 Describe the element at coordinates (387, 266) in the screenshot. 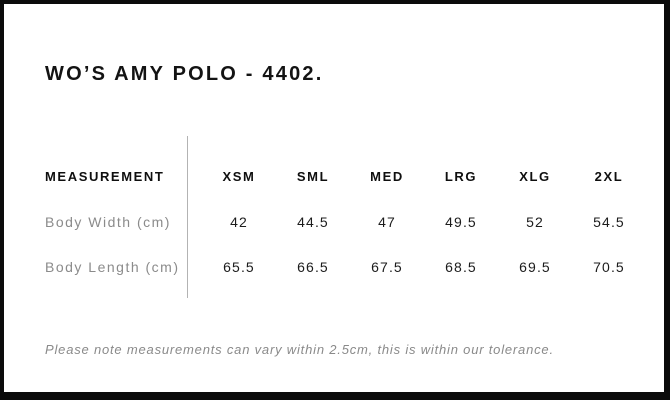

I see `body-length-value-med: 67.5` at that location.